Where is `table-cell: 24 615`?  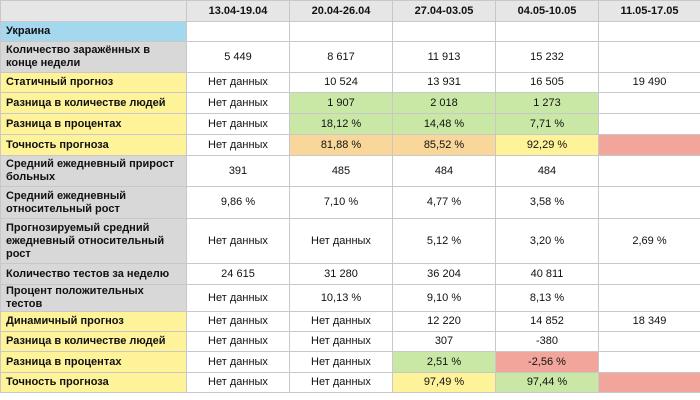 table-cell: 24 615 is located at coordinates (238, 274).